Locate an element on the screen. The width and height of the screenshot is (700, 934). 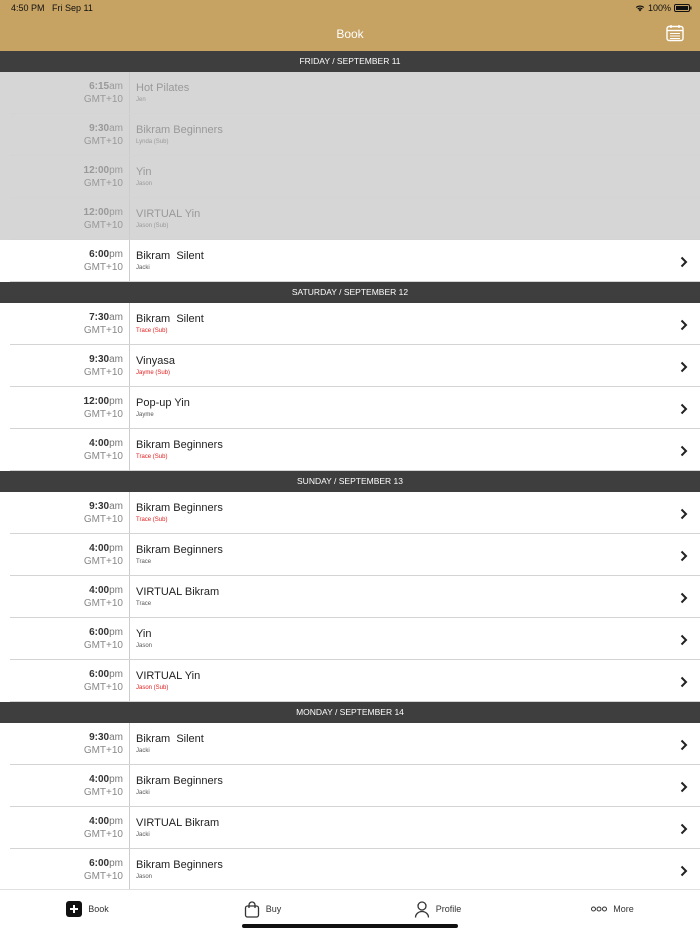
instructor: Jason is located at coordinates (144, 877).